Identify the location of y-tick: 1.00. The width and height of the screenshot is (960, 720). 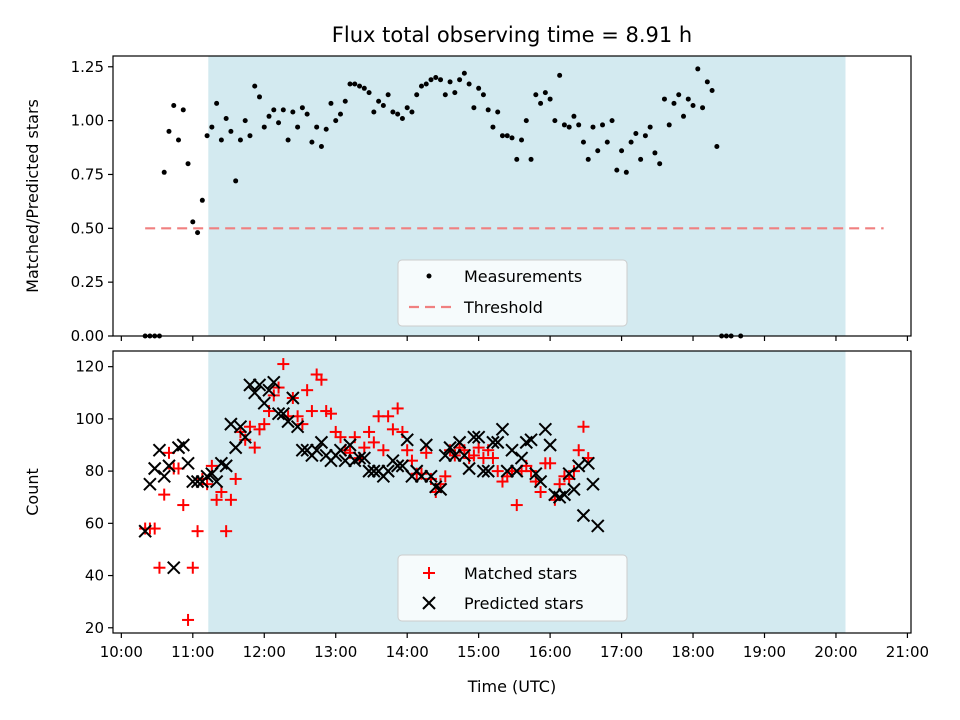
(92, 121).